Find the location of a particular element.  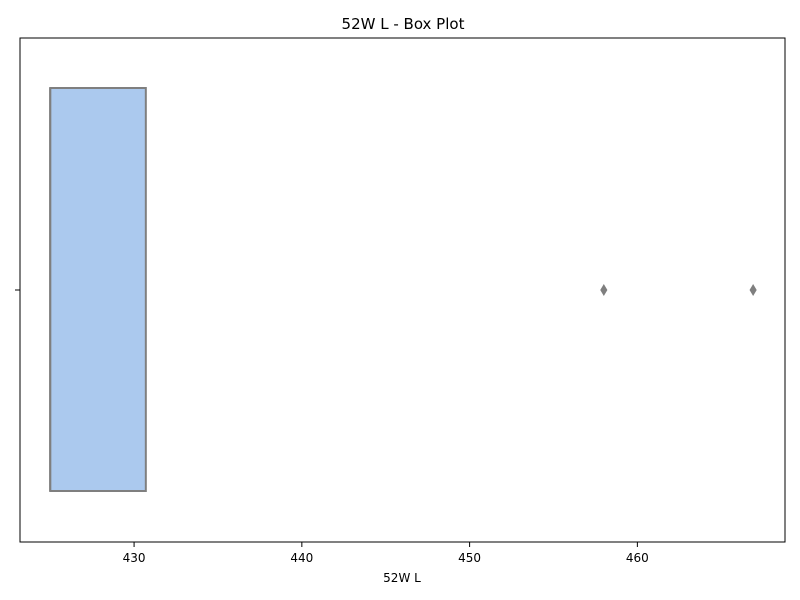

chart-title: 52W L - Box Plot is located at coordinates (403, 24).